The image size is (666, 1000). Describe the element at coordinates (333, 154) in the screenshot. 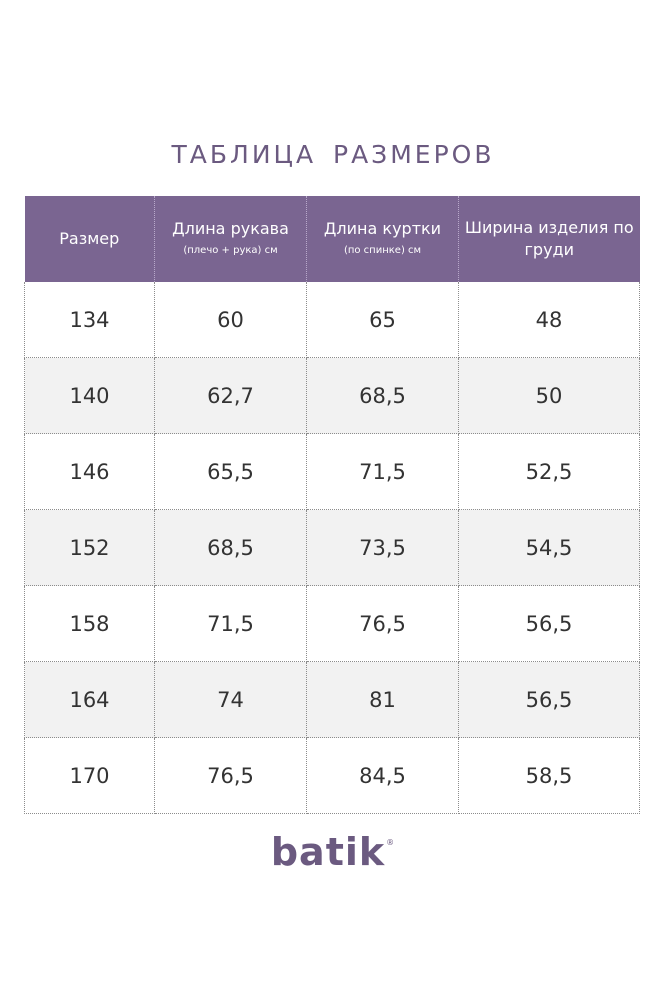

I see `page-title: ТАБЛИЦА РАЗМЕРОВ` at that location.